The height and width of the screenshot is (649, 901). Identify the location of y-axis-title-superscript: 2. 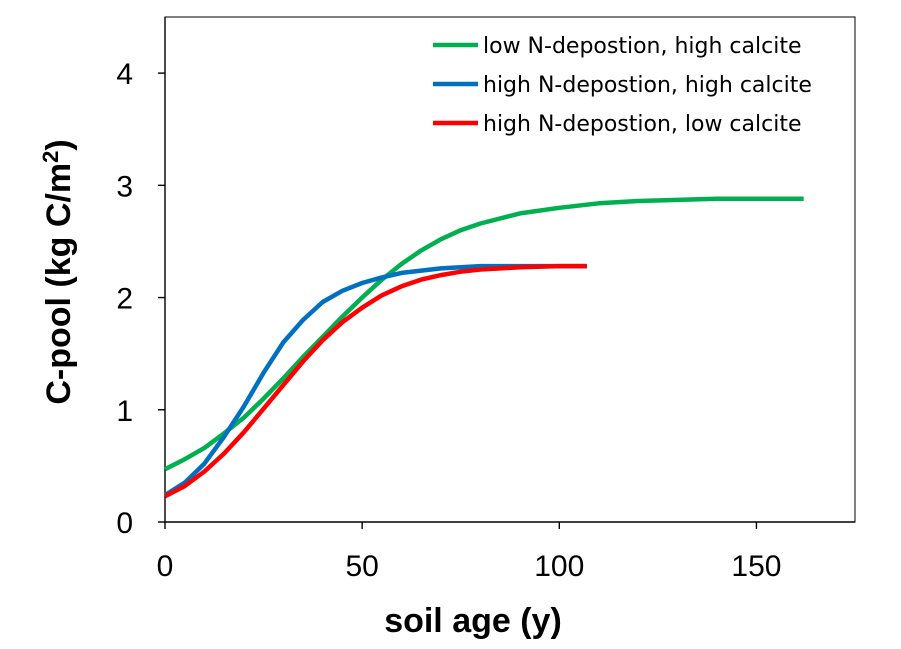
(50, 157).